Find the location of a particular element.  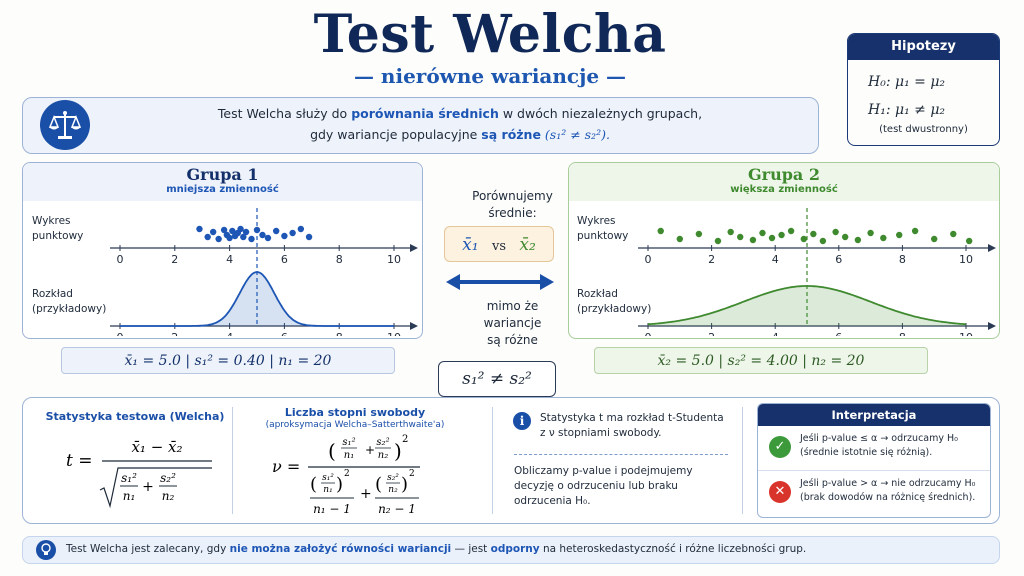

group2-header: Grupa 2 większa zmienność is located at coordinates (784, 182).